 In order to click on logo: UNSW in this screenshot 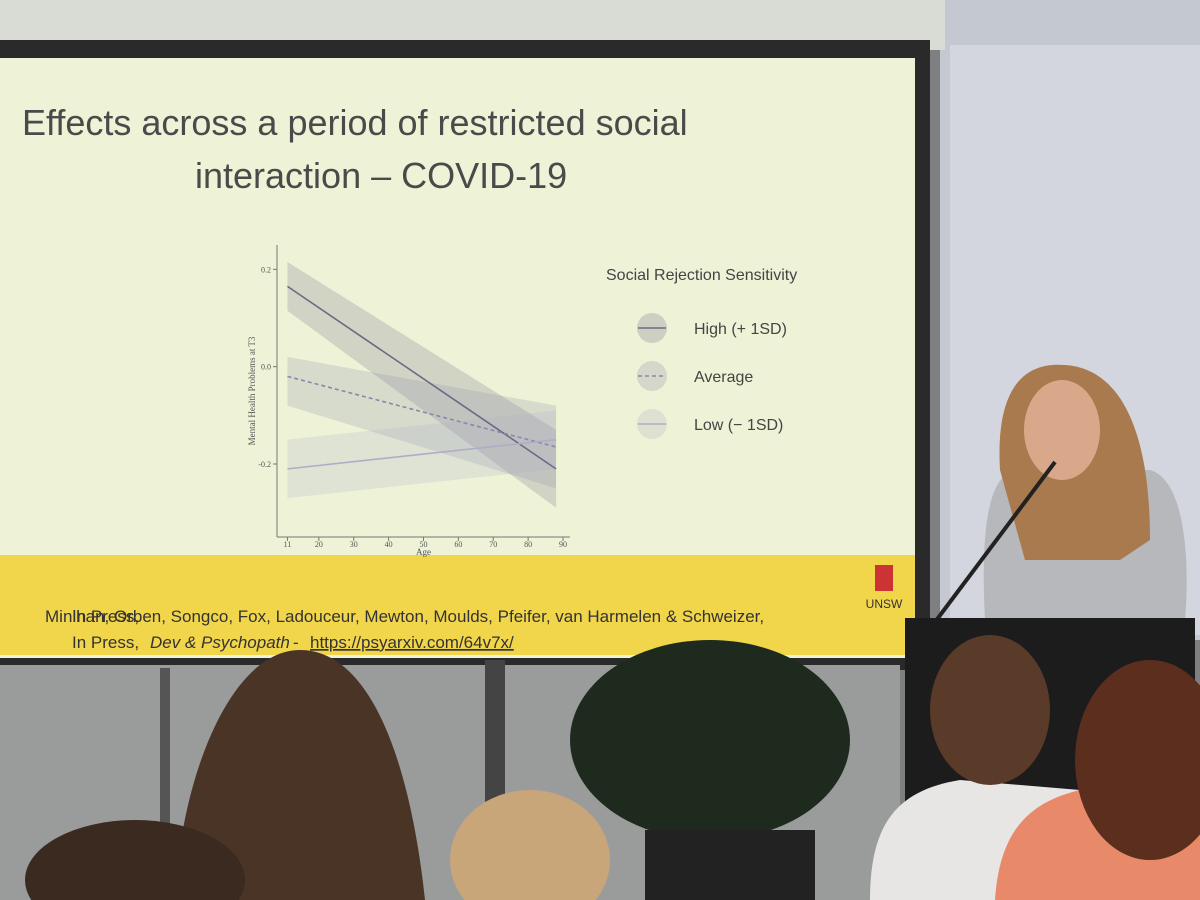, I will do `click(884, 604)`.